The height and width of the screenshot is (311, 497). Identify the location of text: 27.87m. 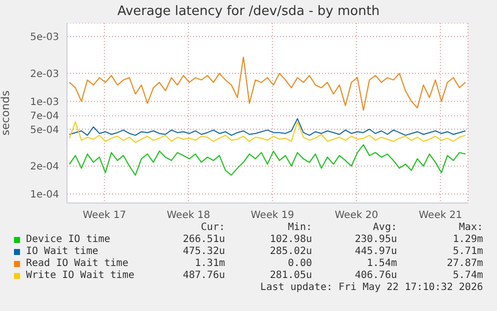
(464, 263).